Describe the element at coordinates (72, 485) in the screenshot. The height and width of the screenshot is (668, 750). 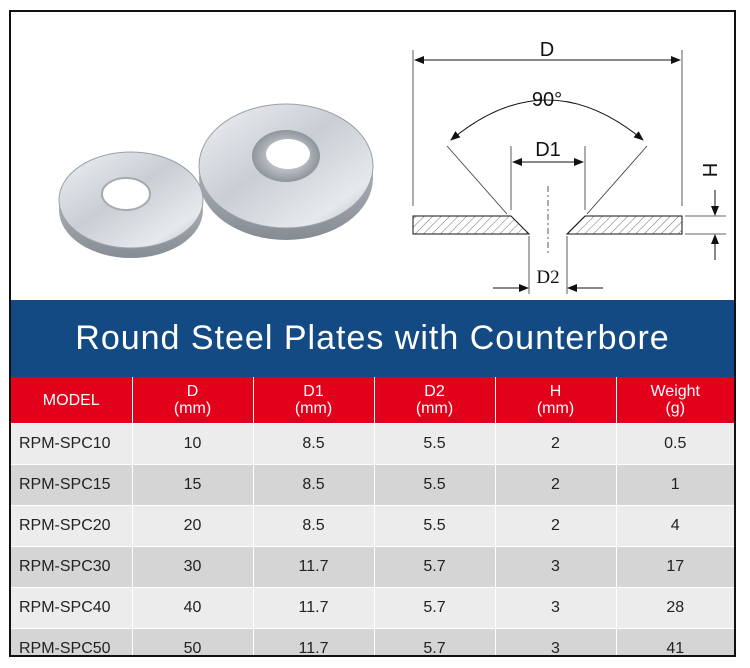
I see `cell-model: RPM-SPC15` at that location.